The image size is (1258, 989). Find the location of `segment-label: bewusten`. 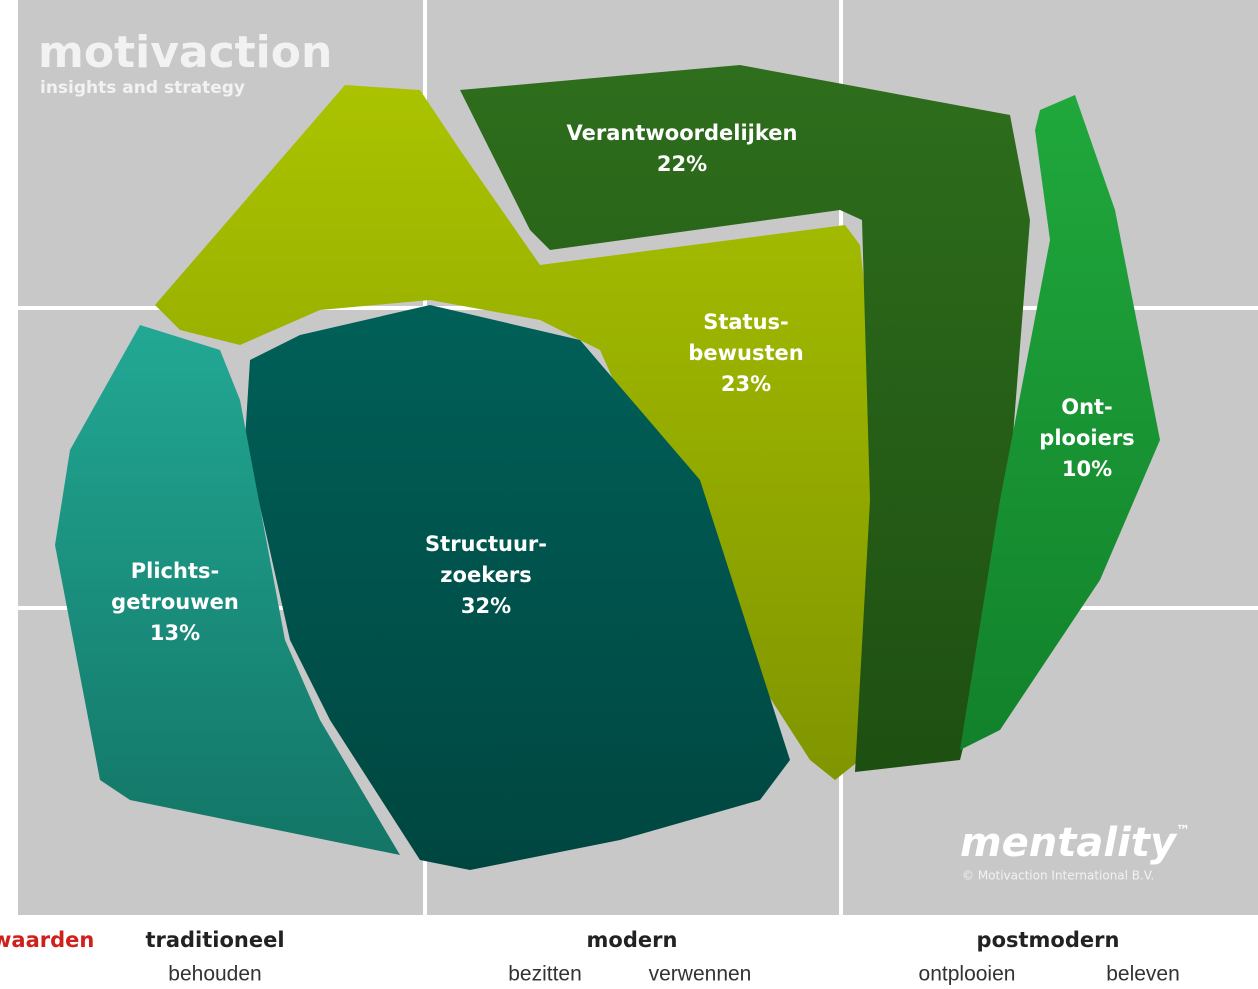

segment-label: bewusten is located at coordinates (745, 353).